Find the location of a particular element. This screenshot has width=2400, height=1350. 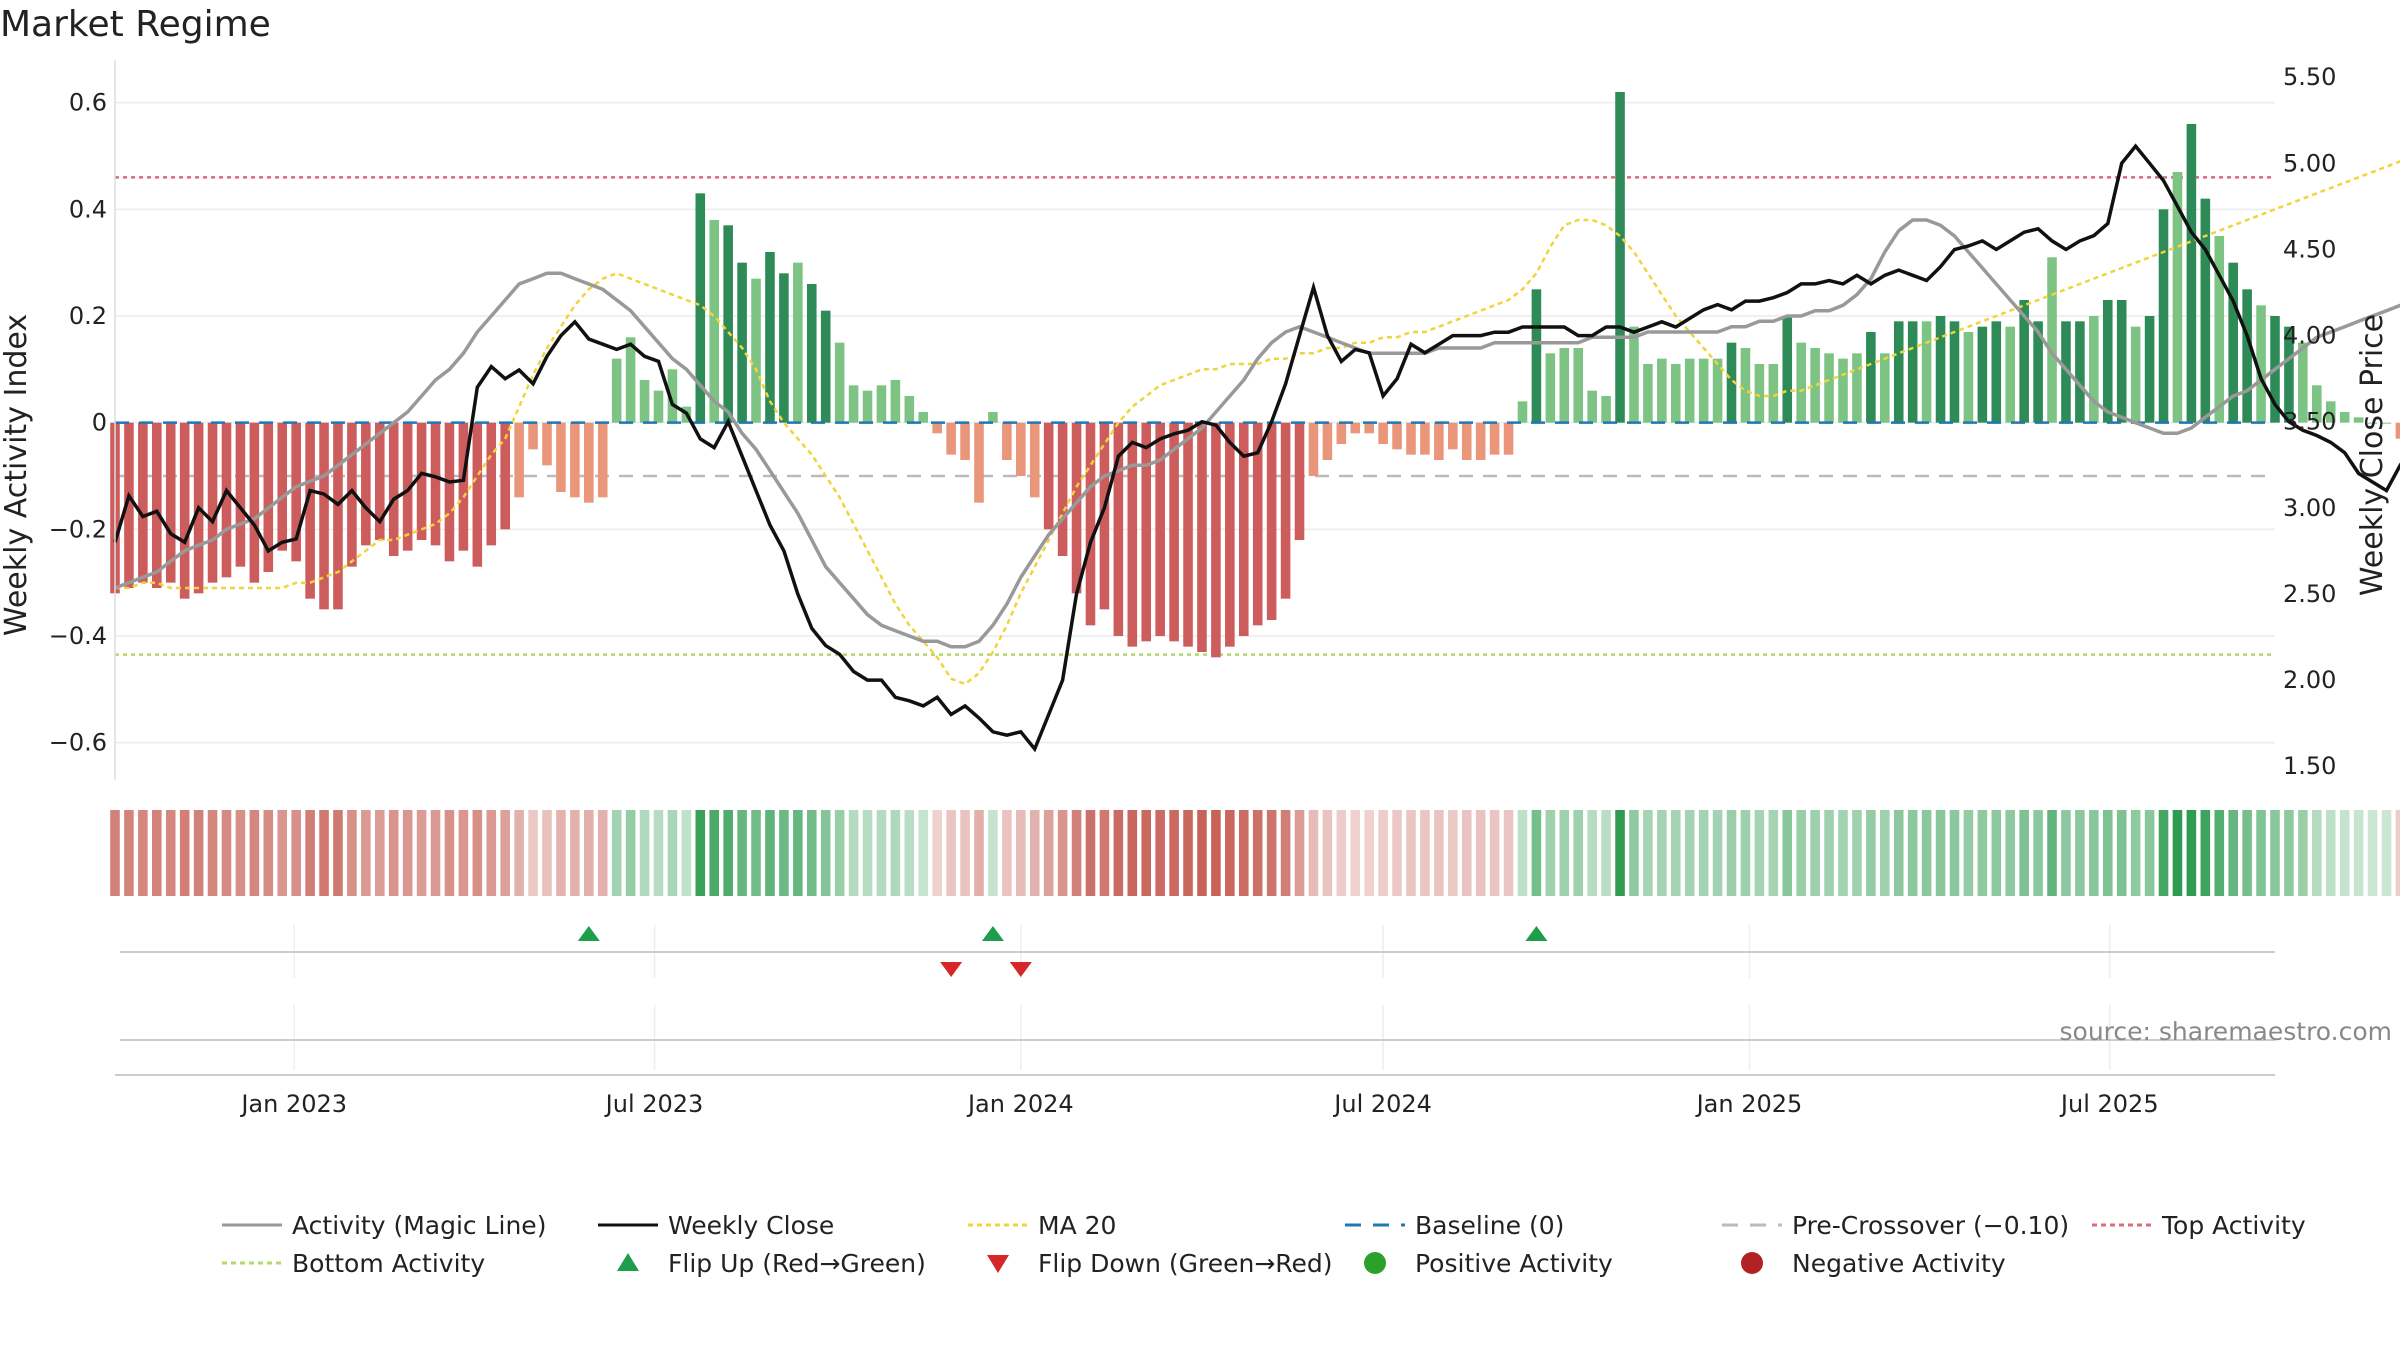

flip-down-marker is located at coordinates (951, 969).